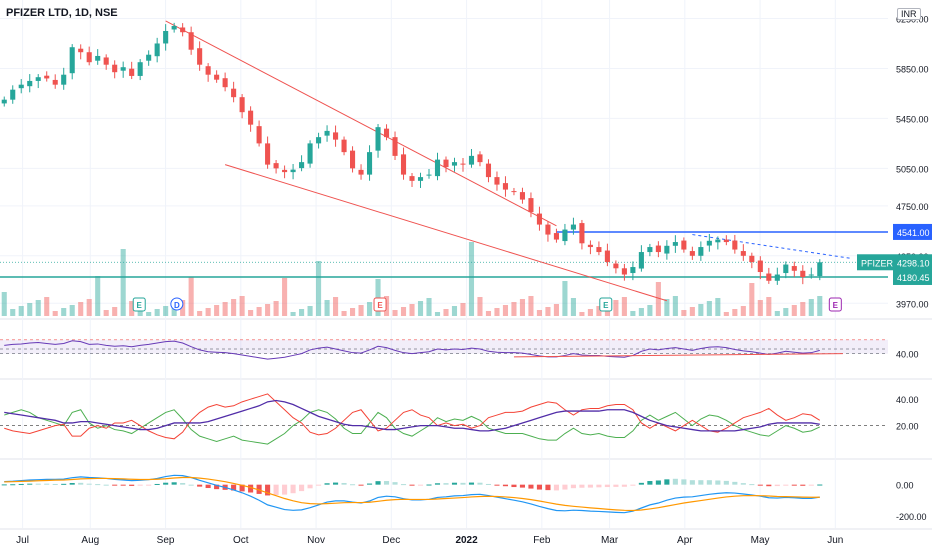  I want to click on rsi-band, so click(444, 346).